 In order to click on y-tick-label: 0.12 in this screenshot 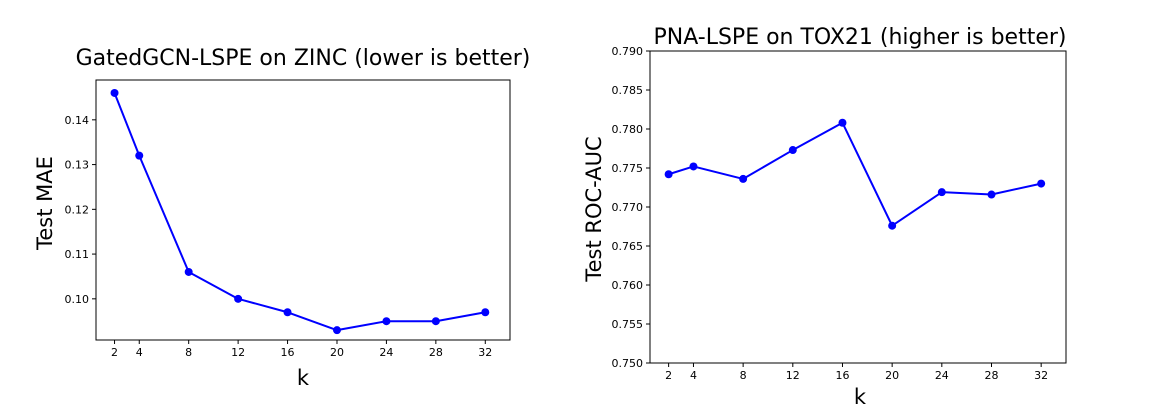, I will do `click(77, 209)`.